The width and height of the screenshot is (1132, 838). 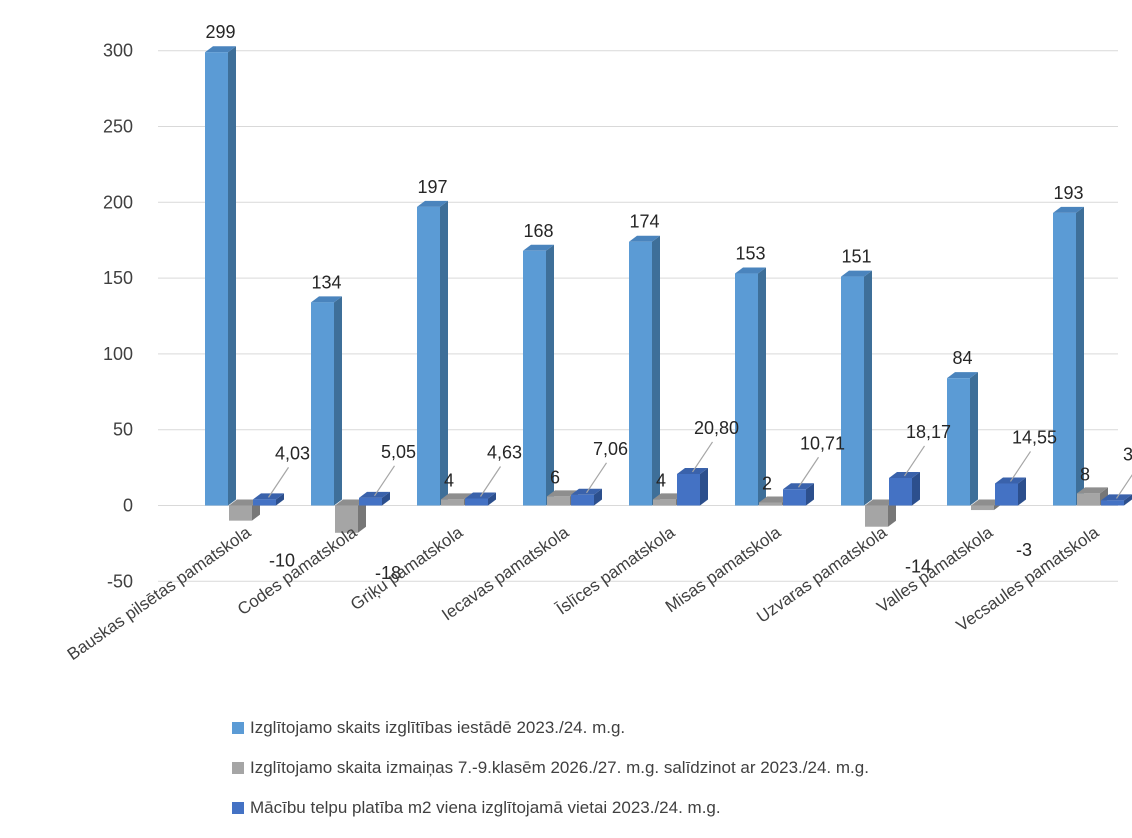 I want to click on y-tick-label: 200, so click(x=118, y=202).